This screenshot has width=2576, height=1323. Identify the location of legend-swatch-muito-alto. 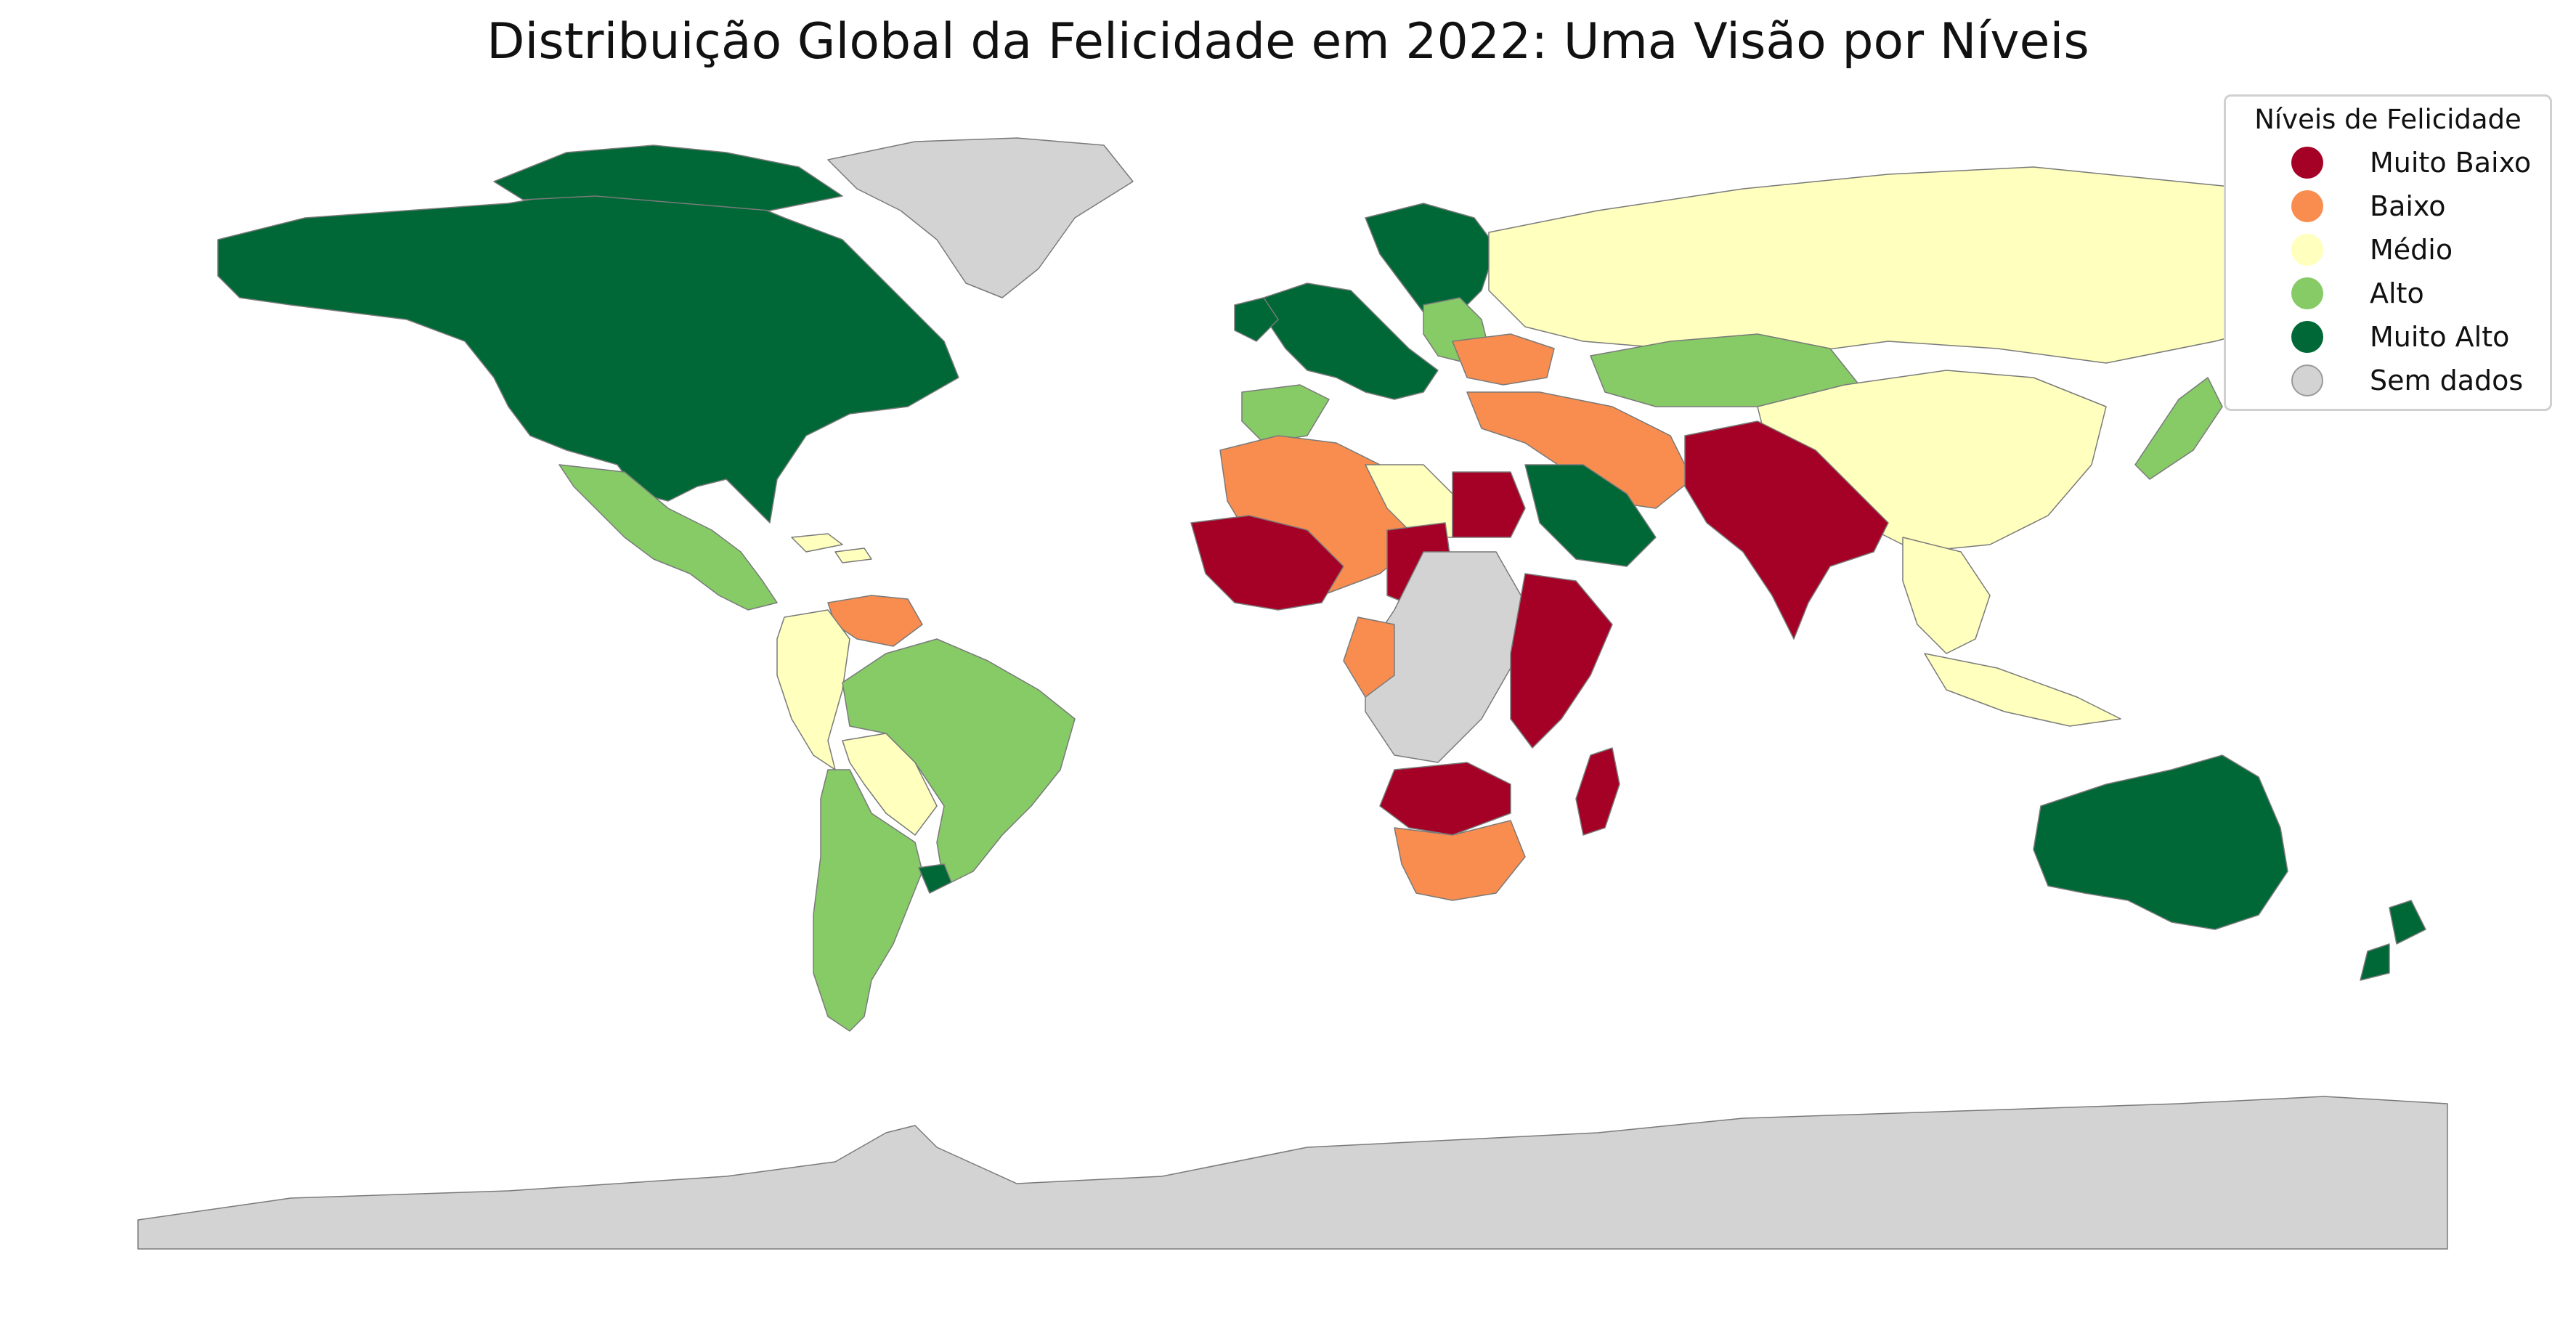
(2307, 337).